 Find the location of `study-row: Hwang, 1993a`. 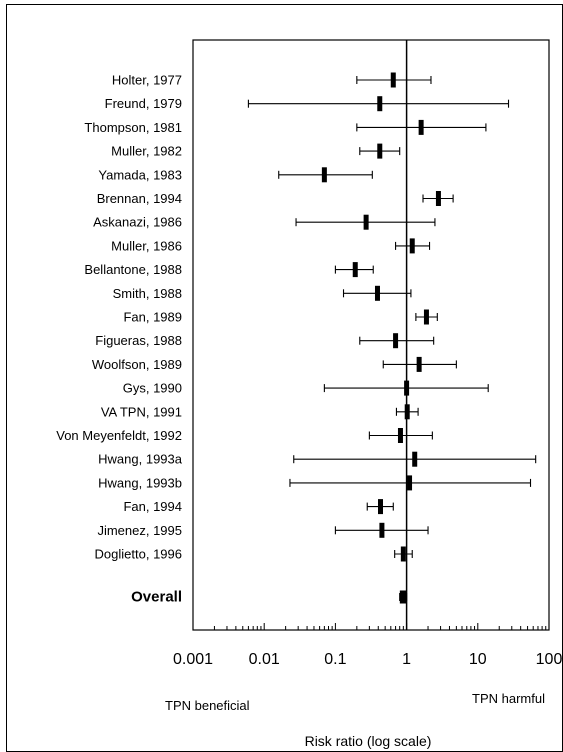

study-row: Hwang, 1993a is located at coordinates (317, 459).